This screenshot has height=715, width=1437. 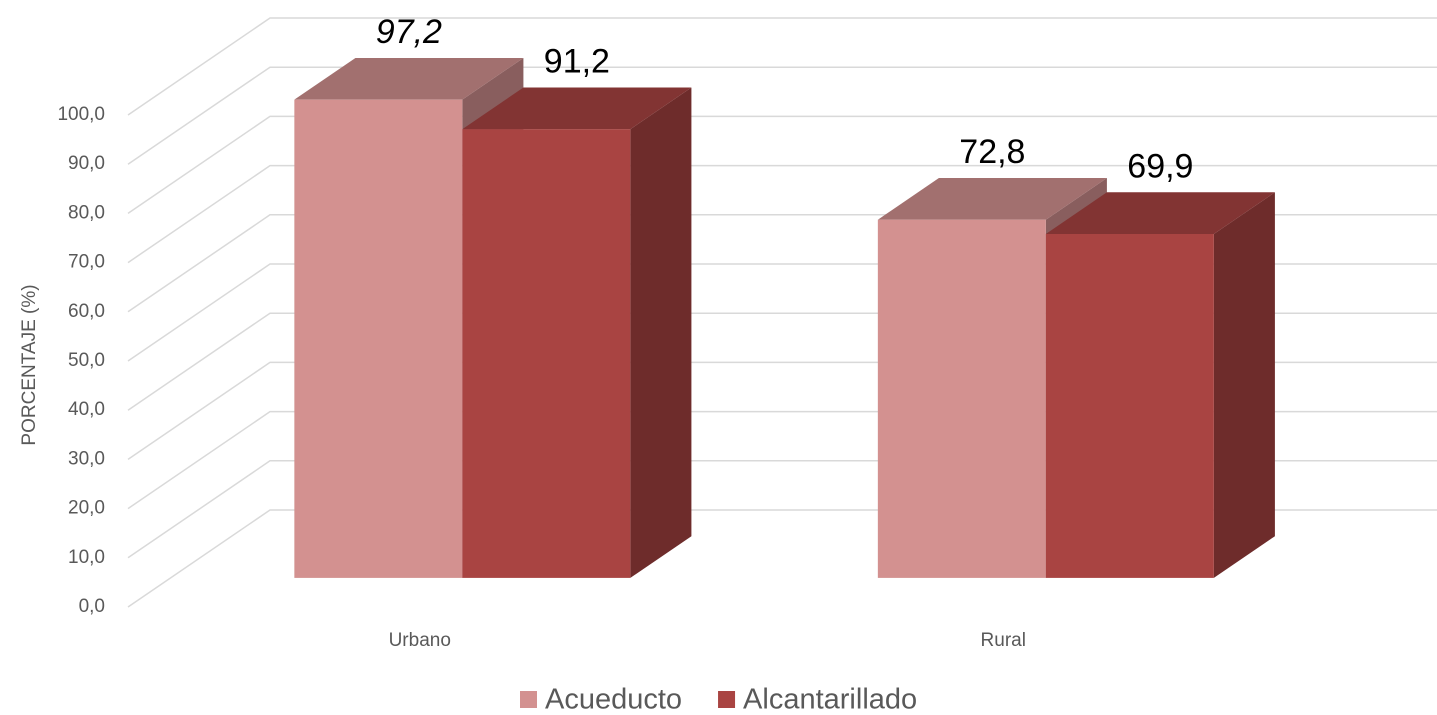 I want to click on x-tick-label: Urbano, so click(x=420, y=640).